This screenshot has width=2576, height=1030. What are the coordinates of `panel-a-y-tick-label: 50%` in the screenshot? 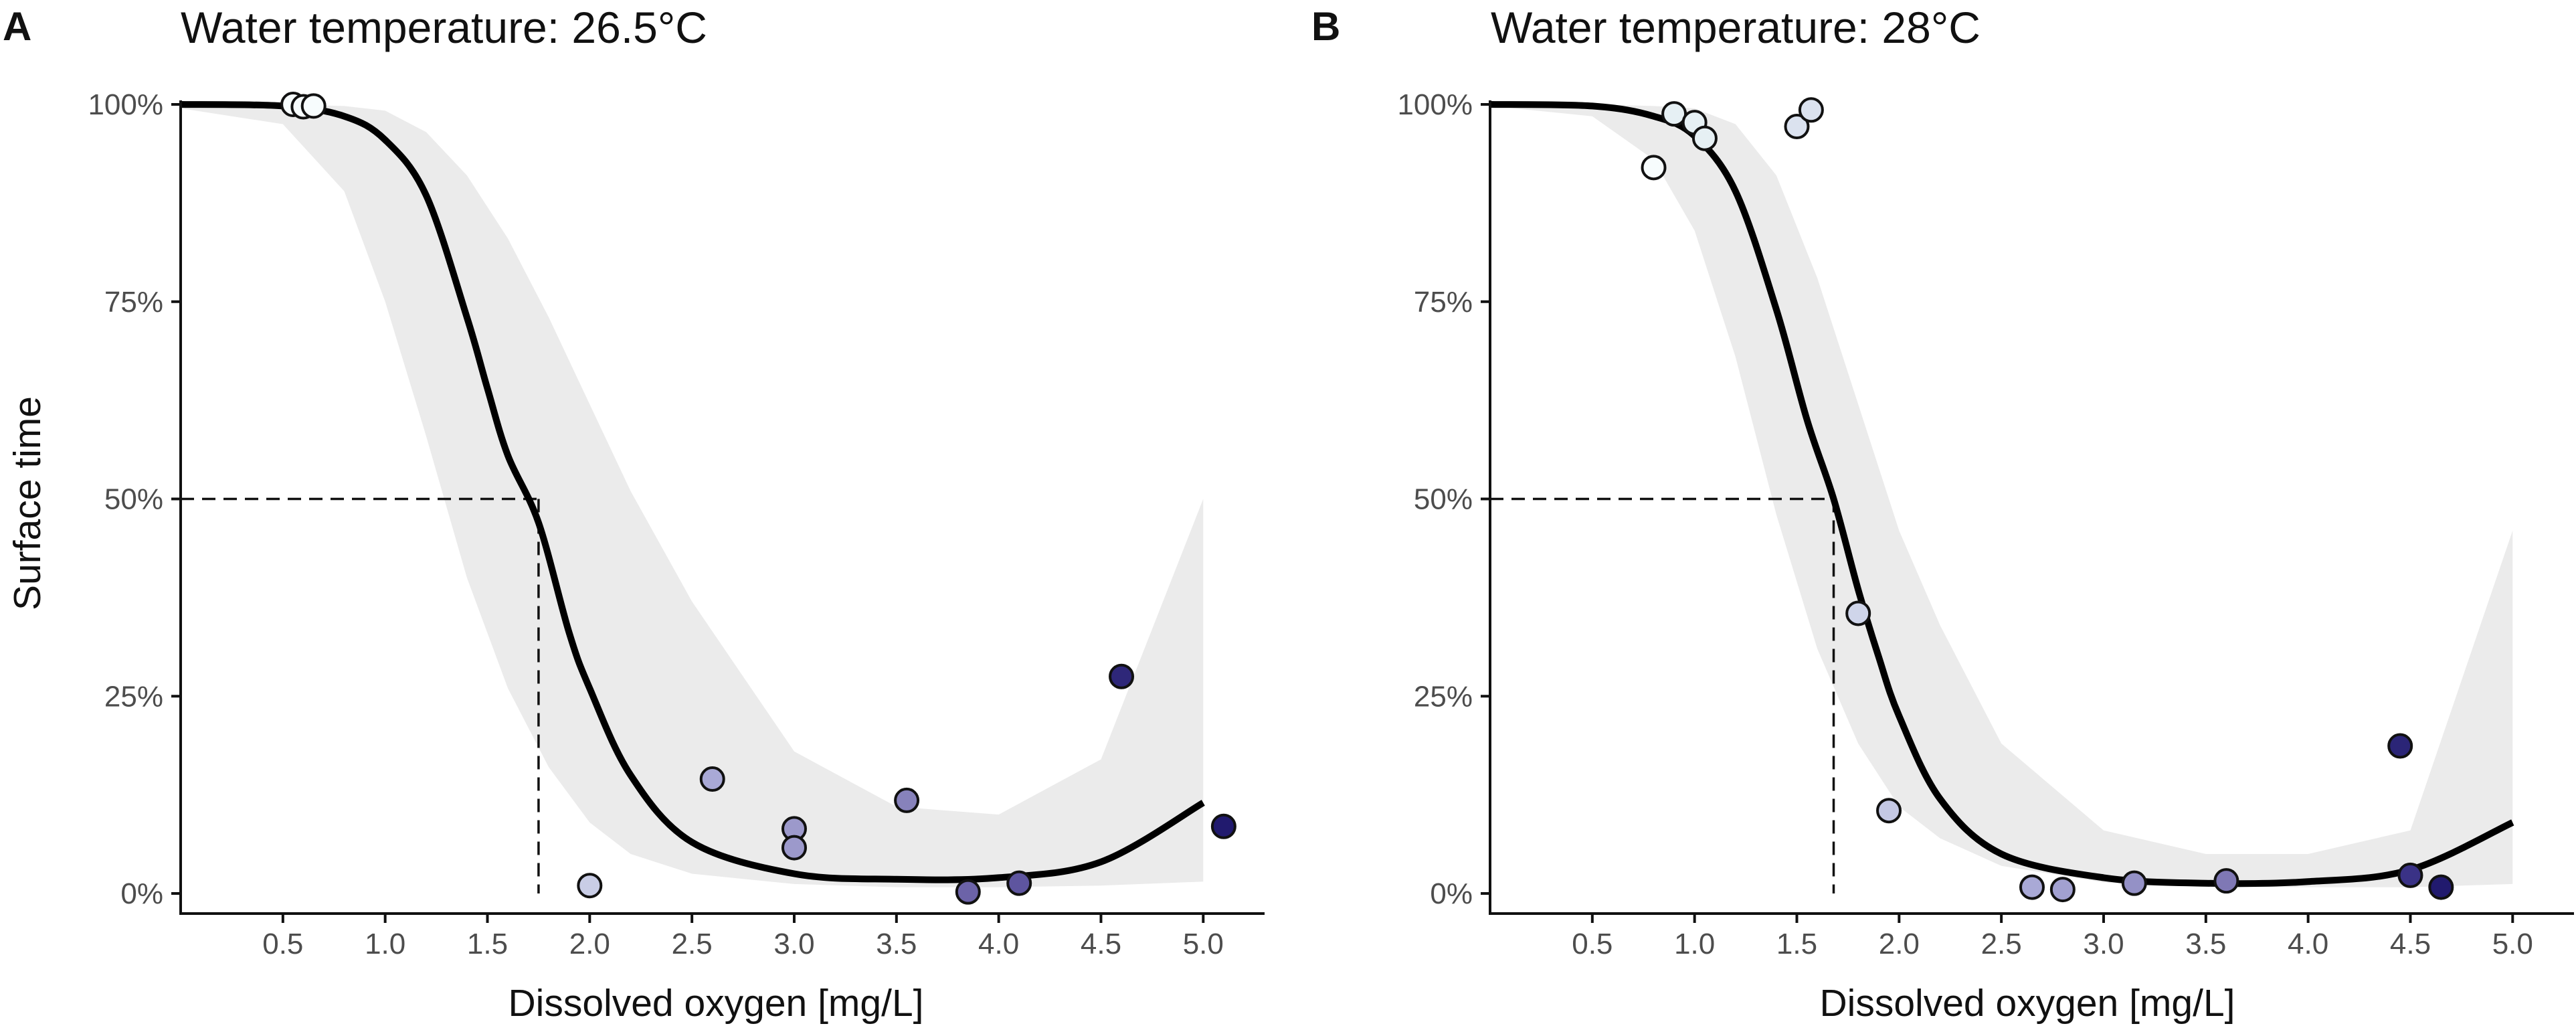 It's located at (133, 499).